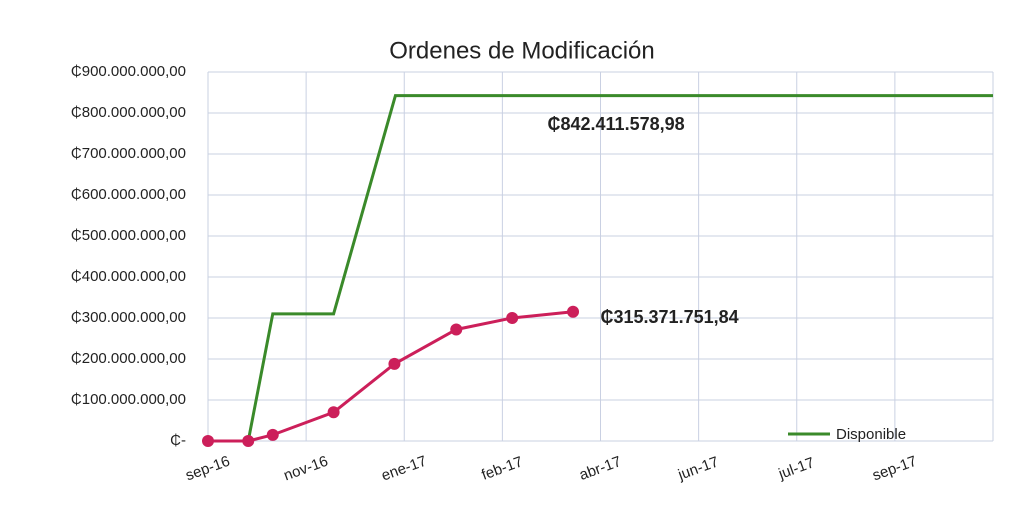 The image size is (1023, 511). What do you see at coordinates (128, 235) in the screenshot?
I see `y-tick-label: ₵500.000.000,00` at bounding box center [128, 235].